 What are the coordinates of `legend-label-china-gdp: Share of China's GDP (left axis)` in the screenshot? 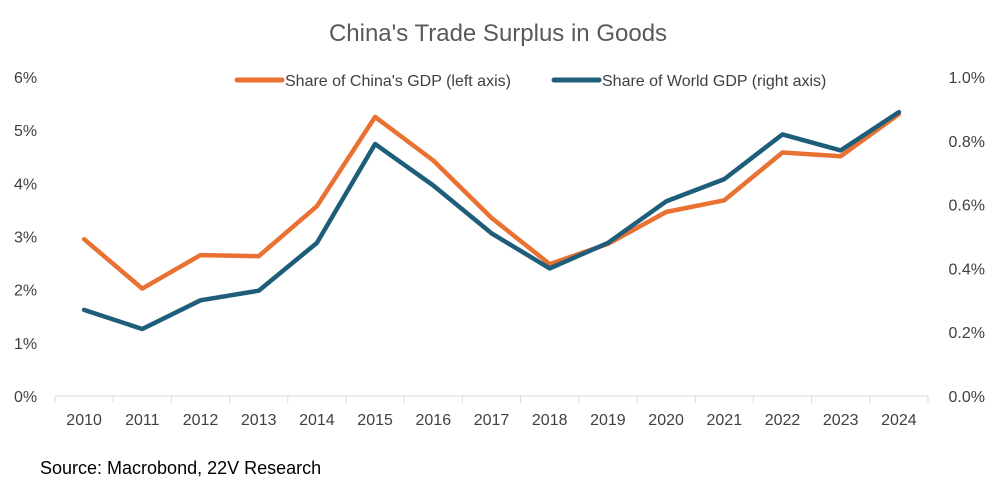 It's located at (398, 81).